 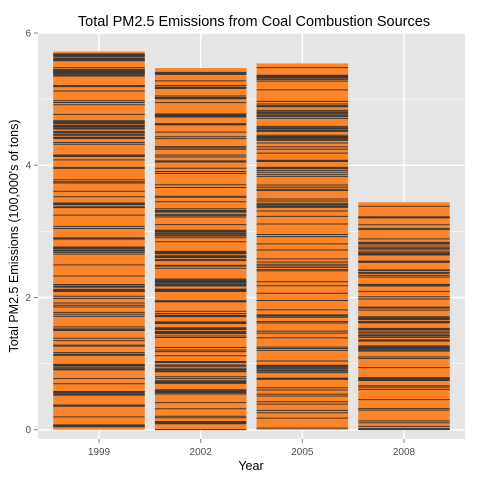 I want to click on x-tick-label: 2008, so click(x=404, y=452).